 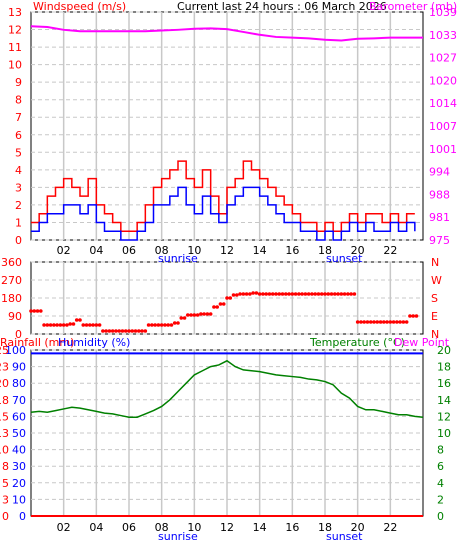 What do you see at coordinates (444, 350) in the screenshot?
I see `temp-right-tick: 20` at bounding box center [444, 350].